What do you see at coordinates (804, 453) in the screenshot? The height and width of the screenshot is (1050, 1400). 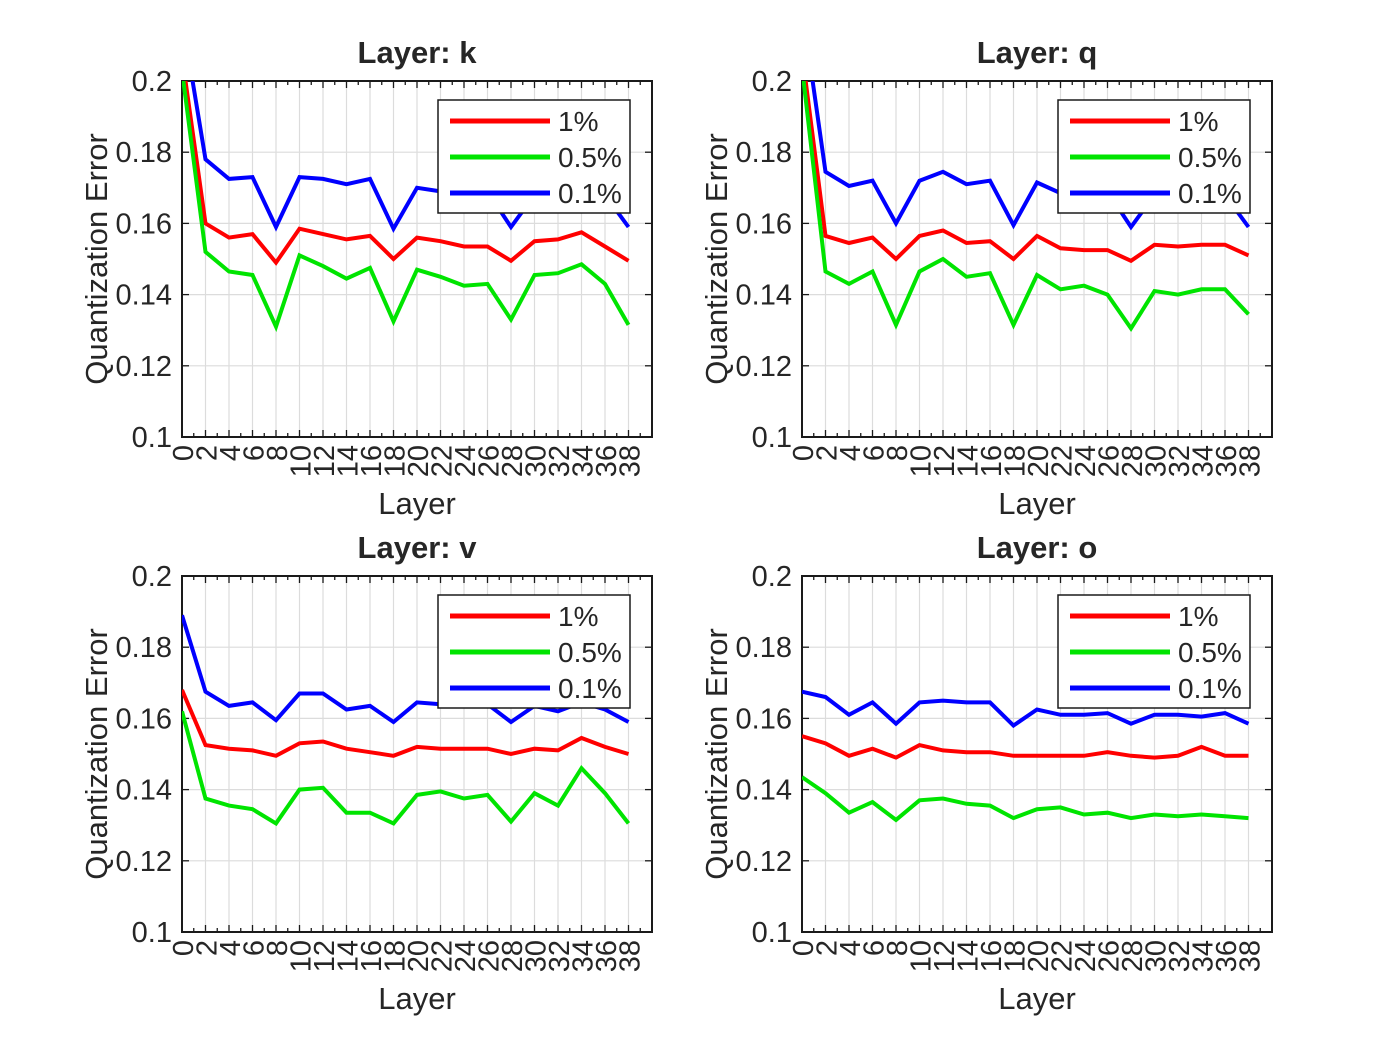 I see `x-tick-label: 0` at bounding box center [804, 453].